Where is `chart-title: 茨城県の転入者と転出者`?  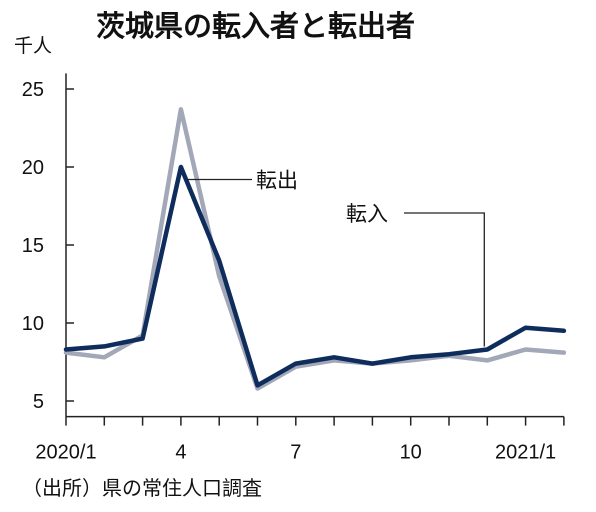 chart-title: 茨城県の転入者と転出者 is located at coordinates (255, 26).